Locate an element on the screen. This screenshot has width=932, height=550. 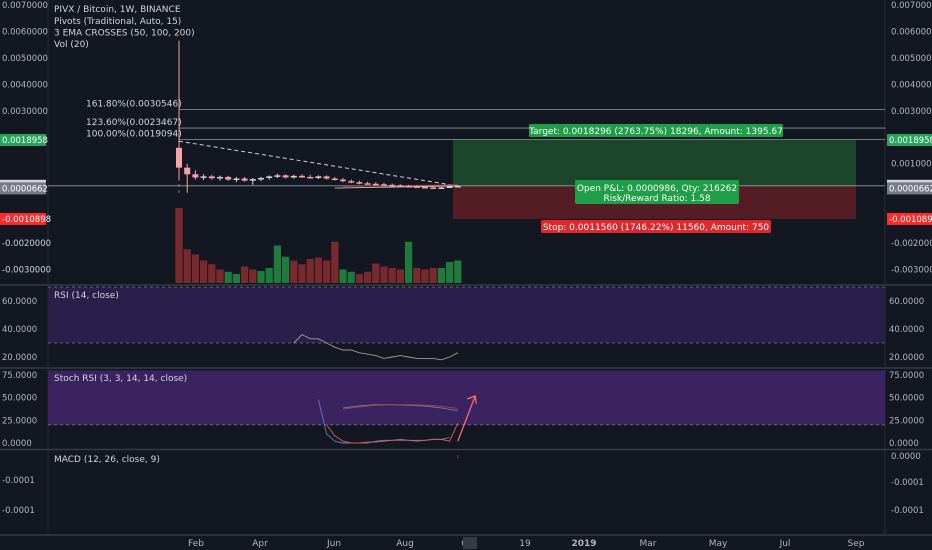
rsi-right-tick: 20.0000 is located at coordinates (906, 358).